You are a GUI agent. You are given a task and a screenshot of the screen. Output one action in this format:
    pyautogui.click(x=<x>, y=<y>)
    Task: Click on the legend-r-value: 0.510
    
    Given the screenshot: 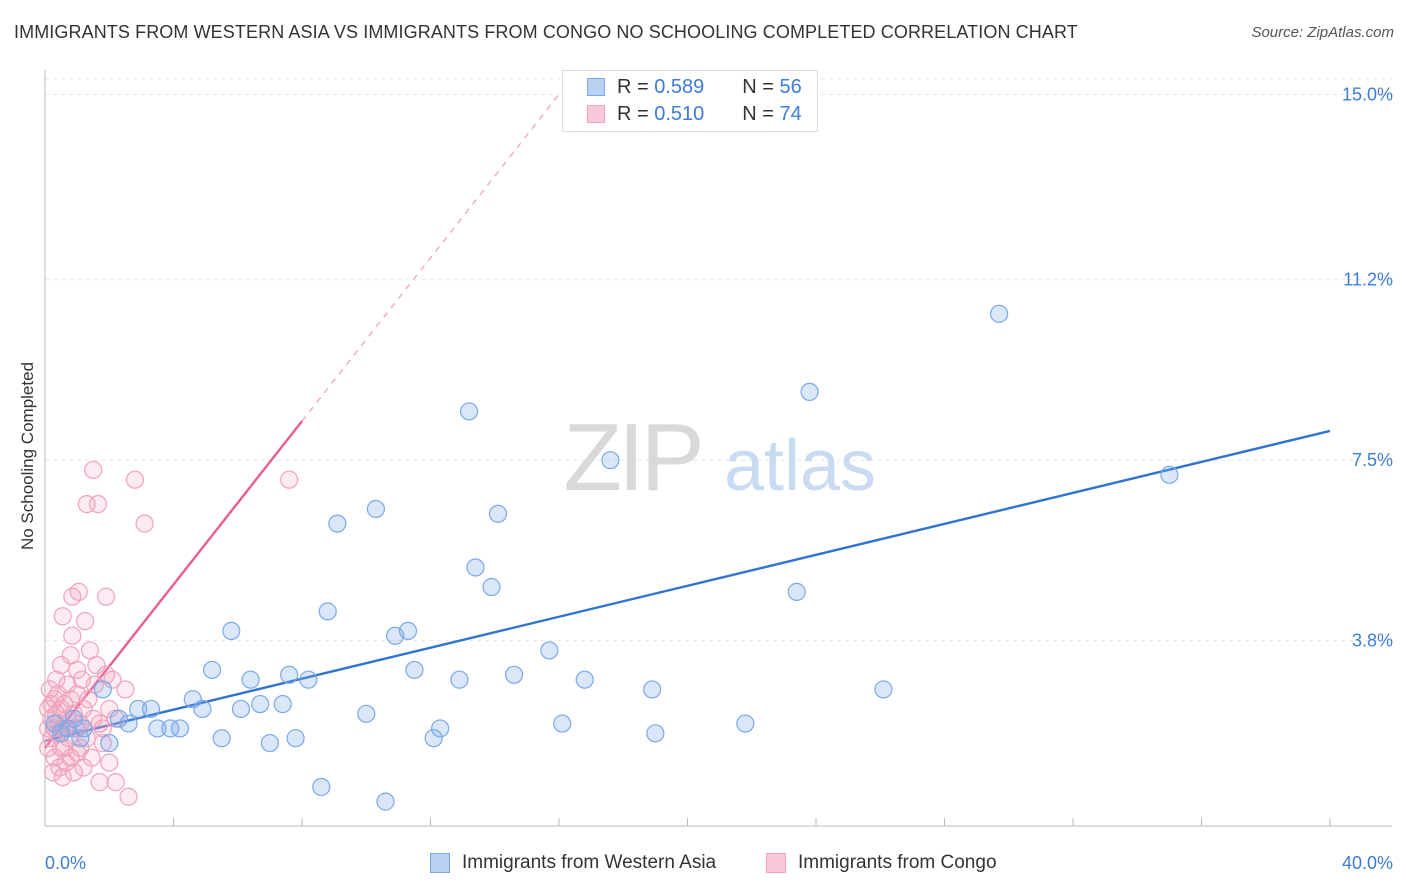 What is the action you would take?
    pyautogui.click(x=679, y=113)
    